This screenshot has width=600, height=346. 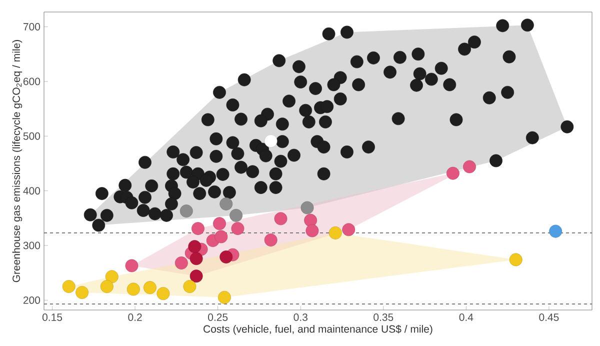 What do you see at coordinates (31, 191) in the screenshot?
I see `y-tick-label: 400` at bounding box center [31, 191].